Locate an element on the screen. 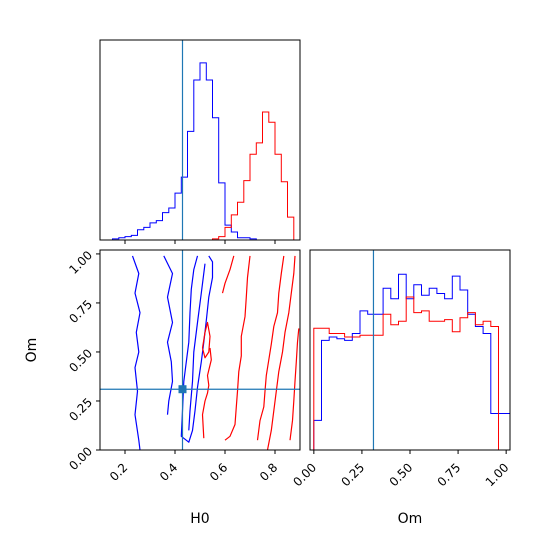  om-histogram-ticks: 0.00 0.25 0.50 0.75 1.00 is located at coordinates (400, 469).